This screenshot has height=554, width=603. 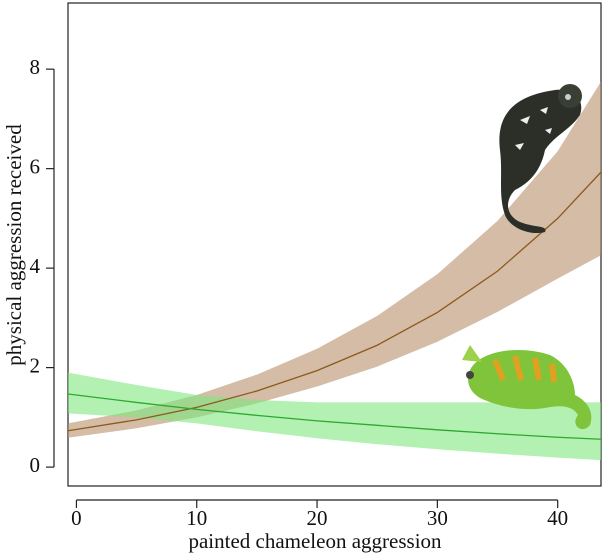 I want to click on x-tick-label: 0, so click(x=76, y=518).